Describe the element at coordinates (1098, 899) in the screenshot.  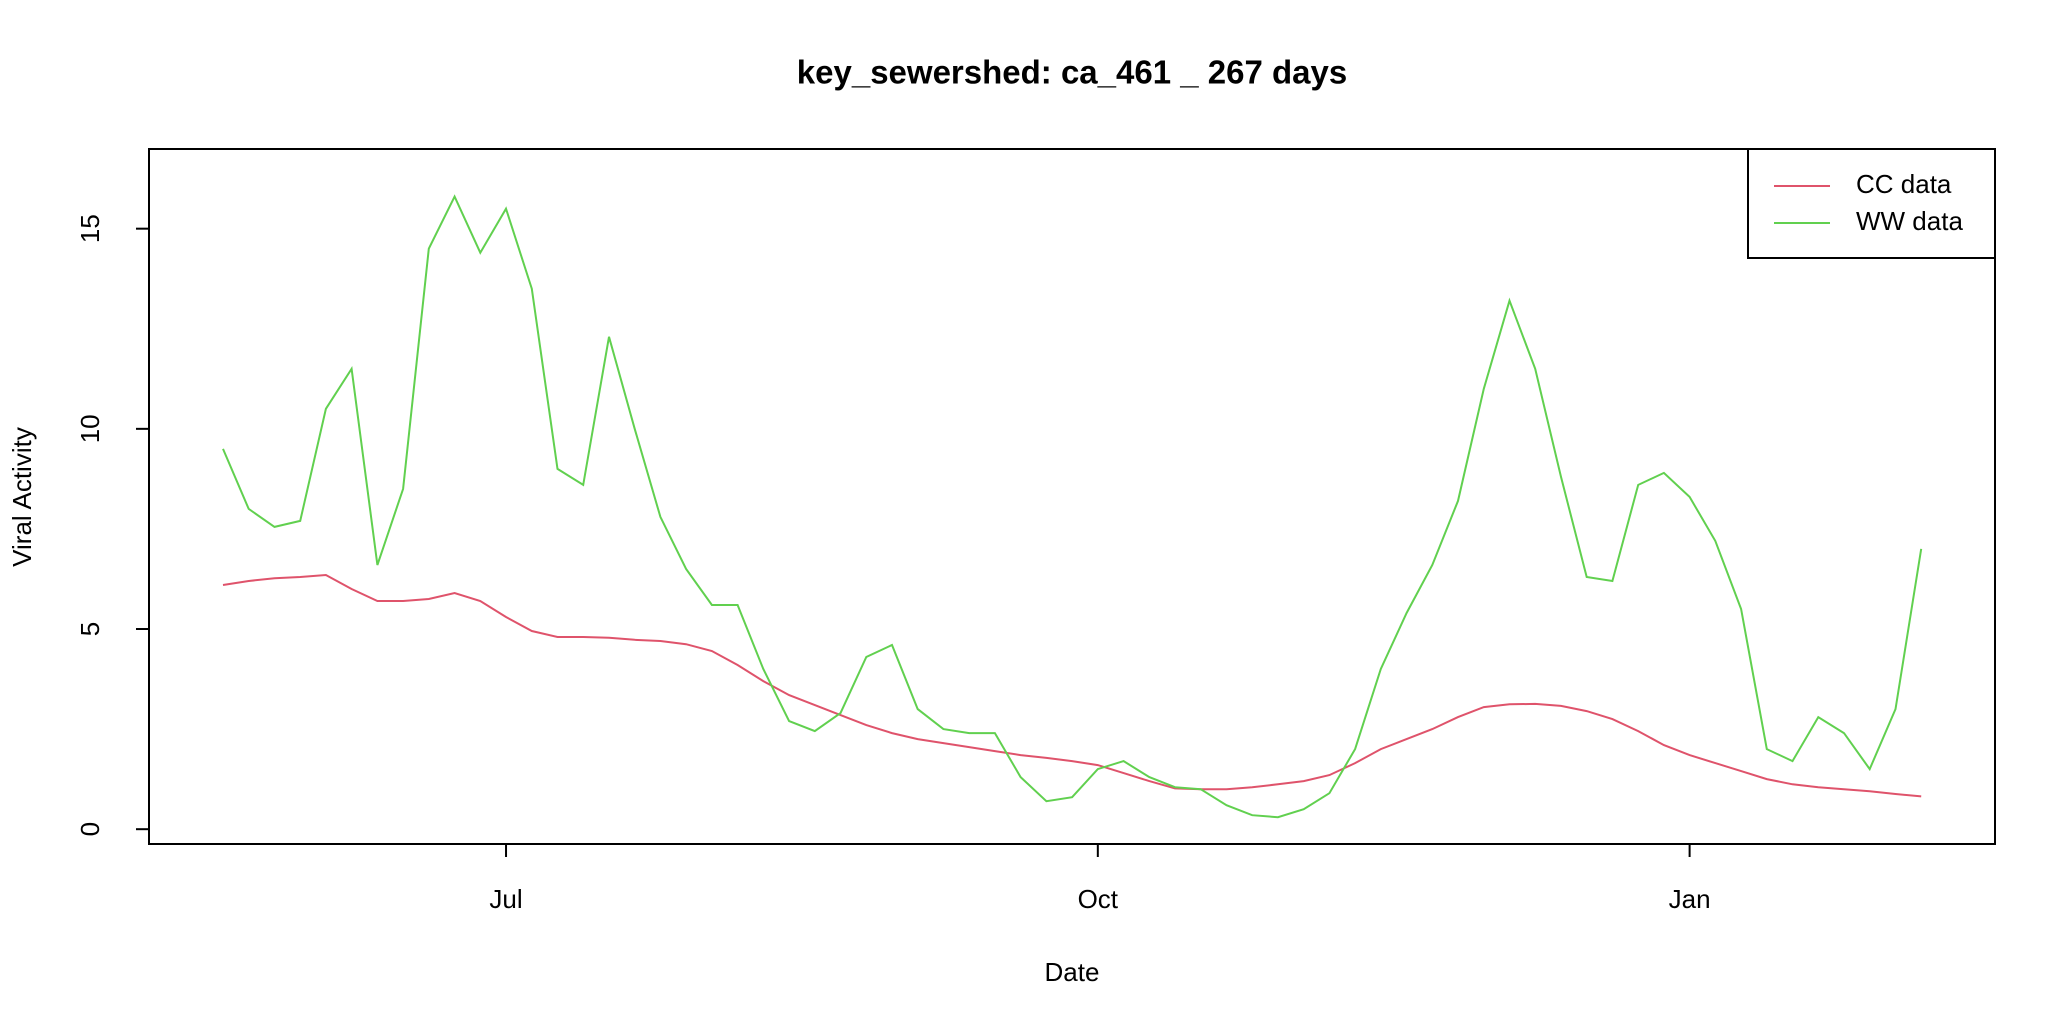
I see `x-tick-label: Oct` at that location.